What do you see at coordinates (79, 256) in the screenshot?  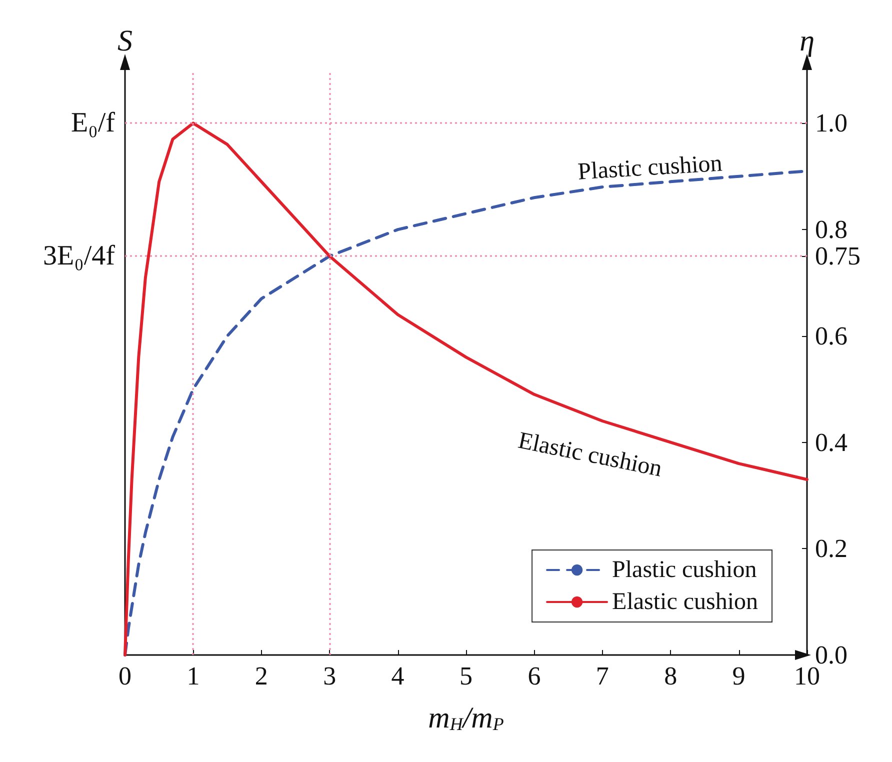 I see `ref-line-label: 3E₀/4f` at bounding box center [79, 256].